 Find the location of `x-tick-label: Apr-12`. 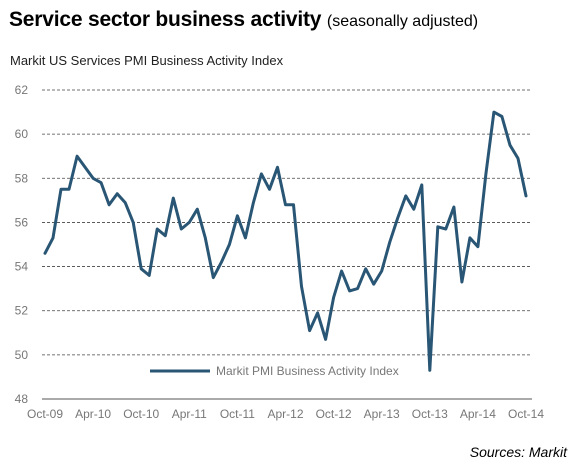

x-tick-label: Apr-12 is located at coordinates (285, 414).